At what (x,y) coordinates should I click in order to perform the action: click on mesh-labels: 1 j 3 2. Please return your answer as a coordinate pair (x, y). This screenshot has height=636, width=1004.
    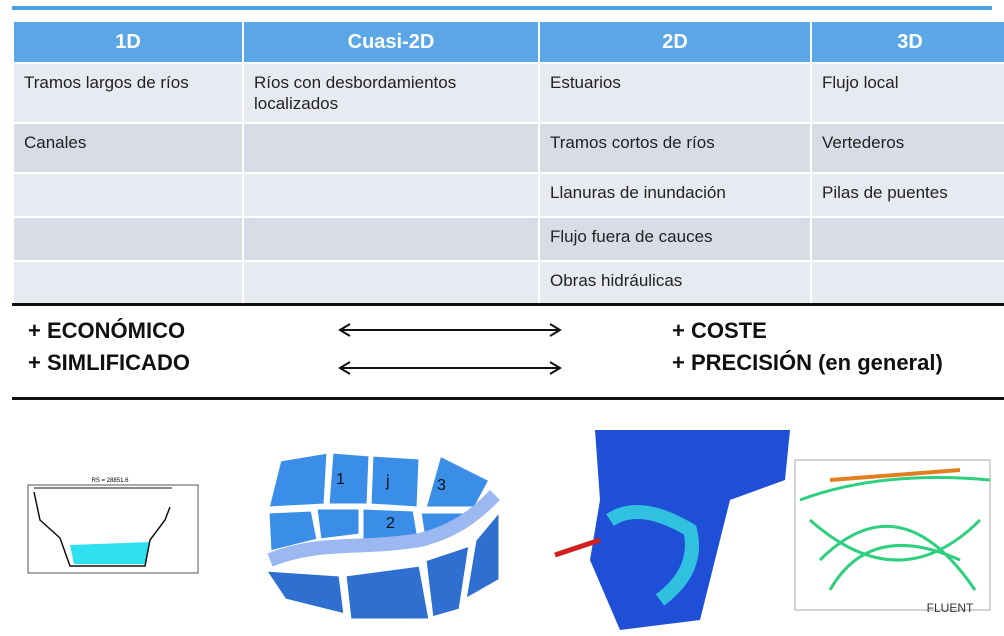
    Looking at the image, I should click on (391, 501).